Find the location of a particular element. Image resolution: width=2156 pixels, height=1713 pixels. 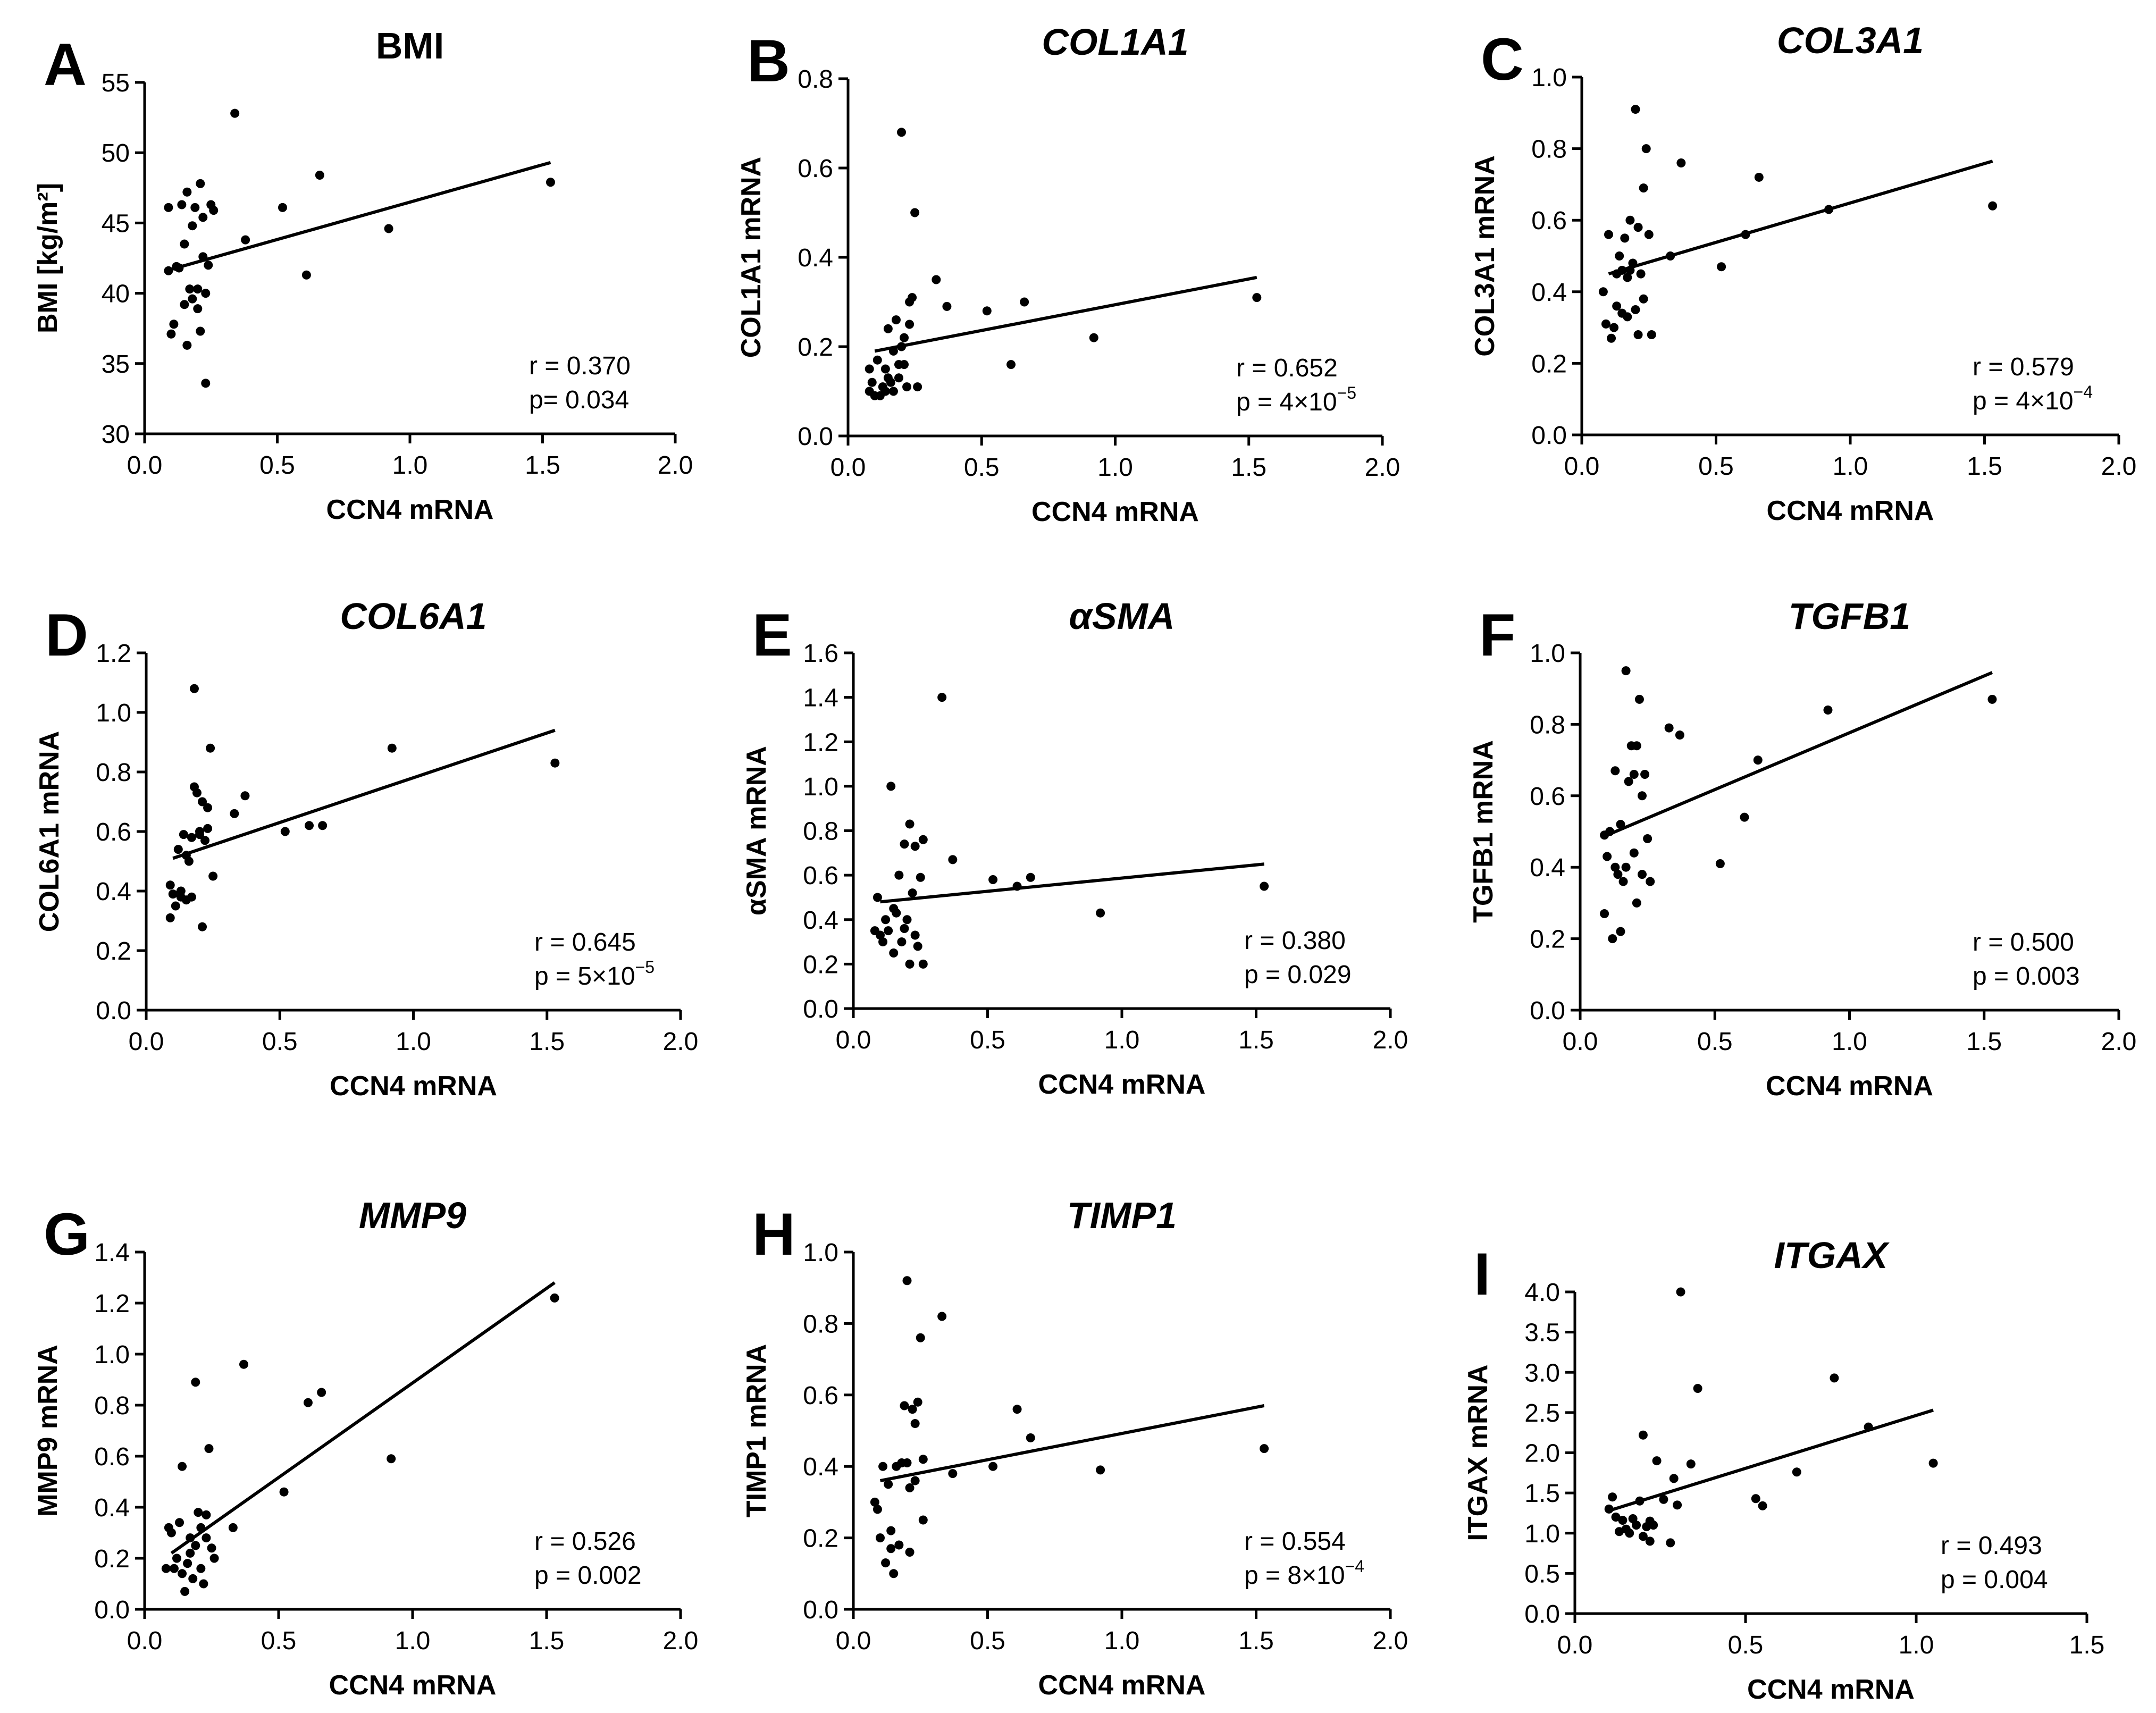

panel-title: TIMP1 is located at coordinates (1122, 1216).